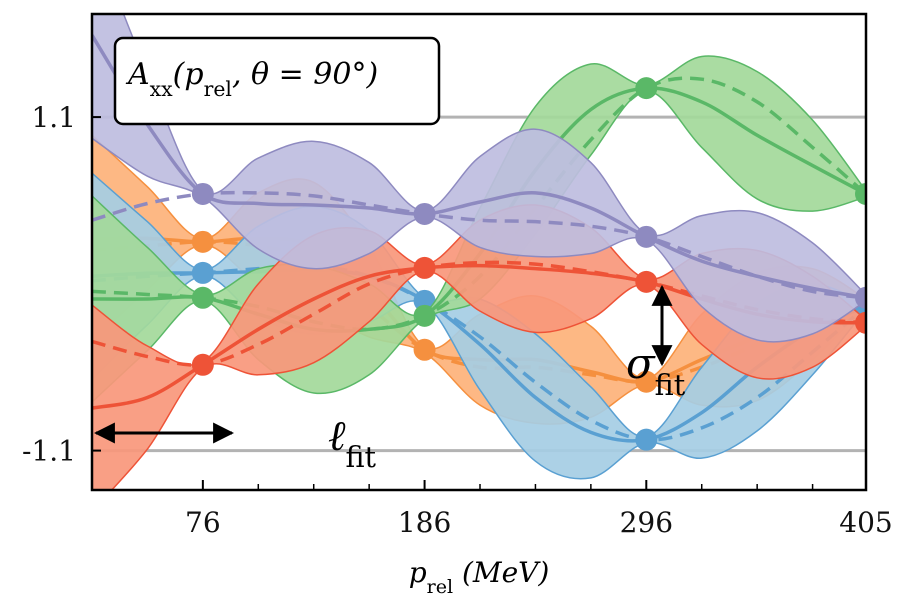  Describe the element at coordinates (49, 451) in the screenshot. I see `y-tick-label: -1.1` at that location.